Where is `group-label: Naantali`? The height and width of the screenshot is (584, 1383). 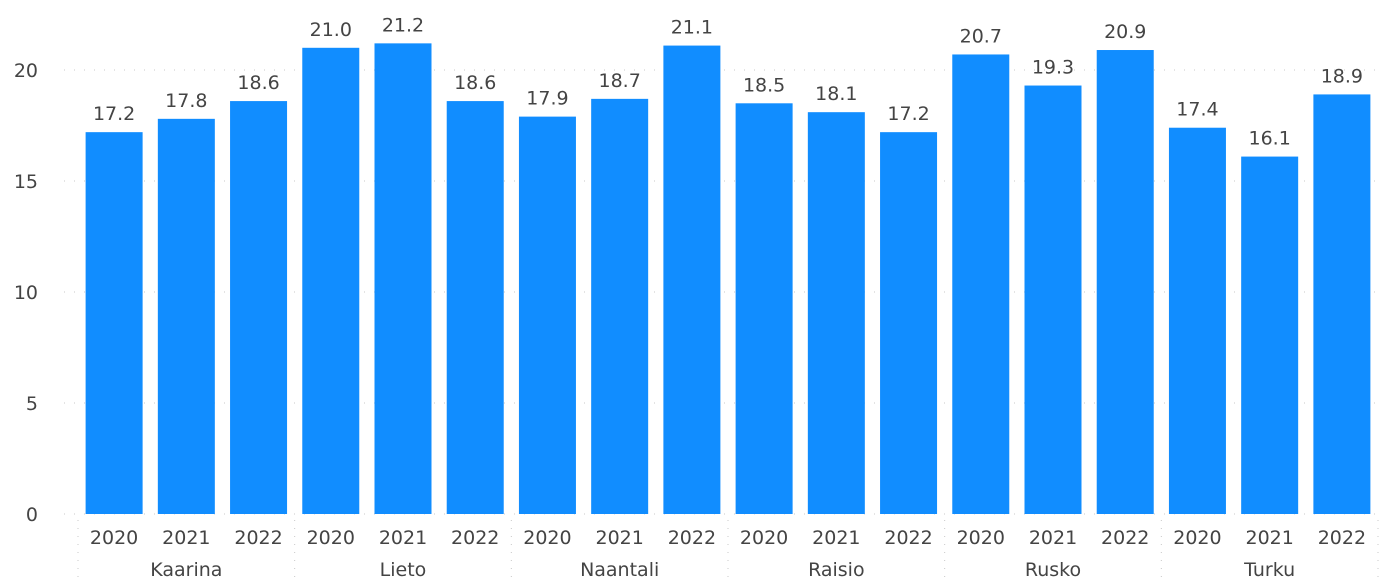 group-label: Naantali is located at coordinates (619, 570).